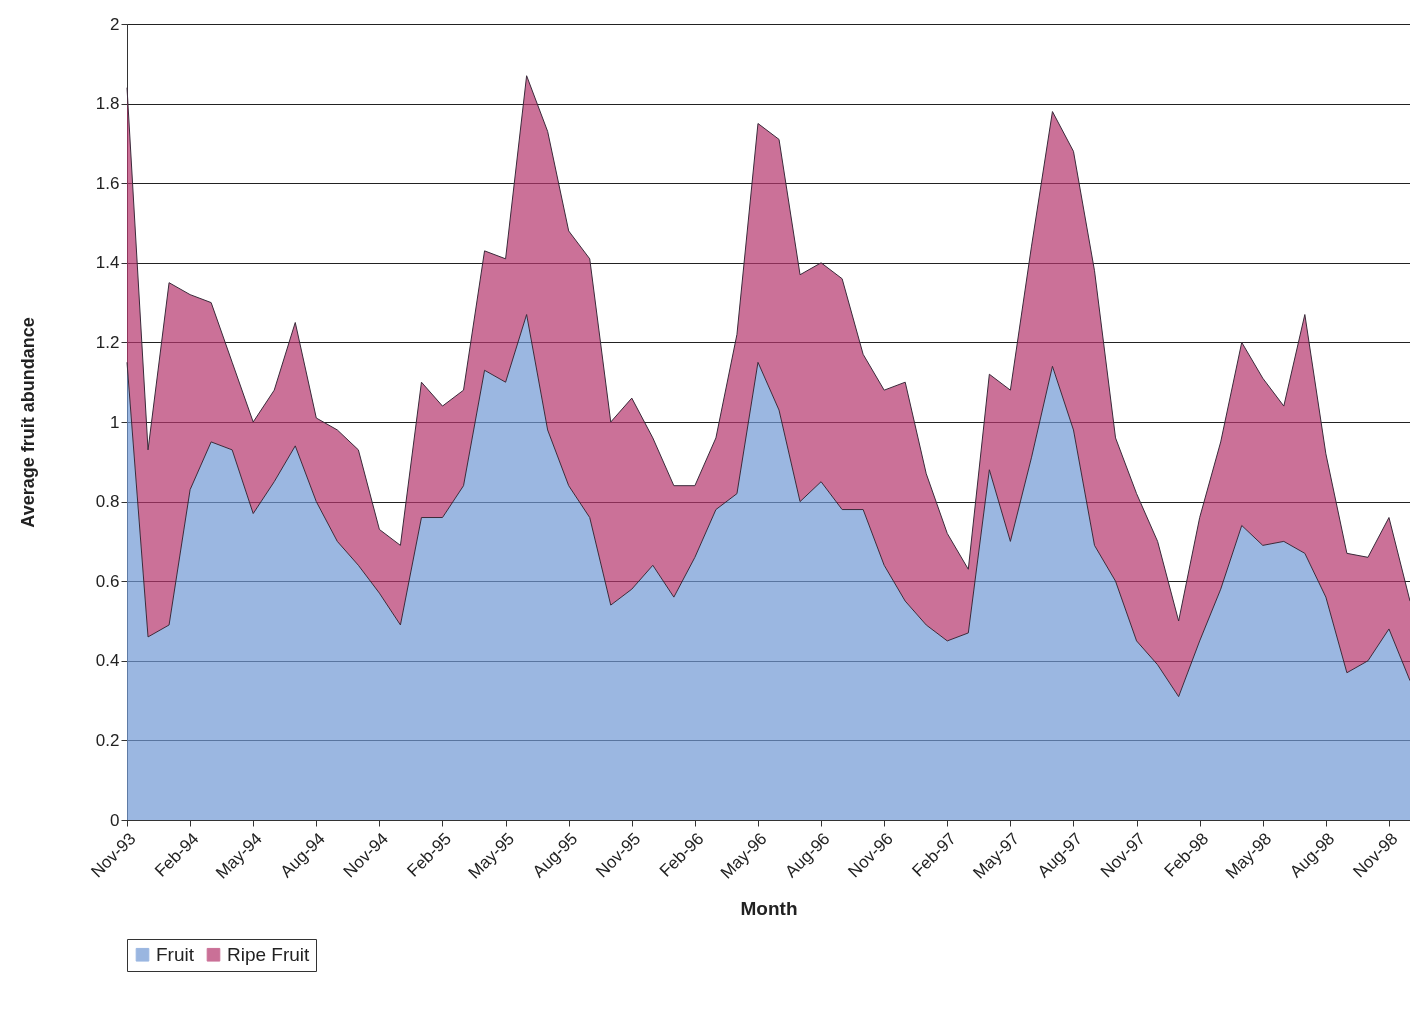 The height and width of the screenshot is (1026, 1410). I want to click on y-tick-label: 1, so click(115, 422).